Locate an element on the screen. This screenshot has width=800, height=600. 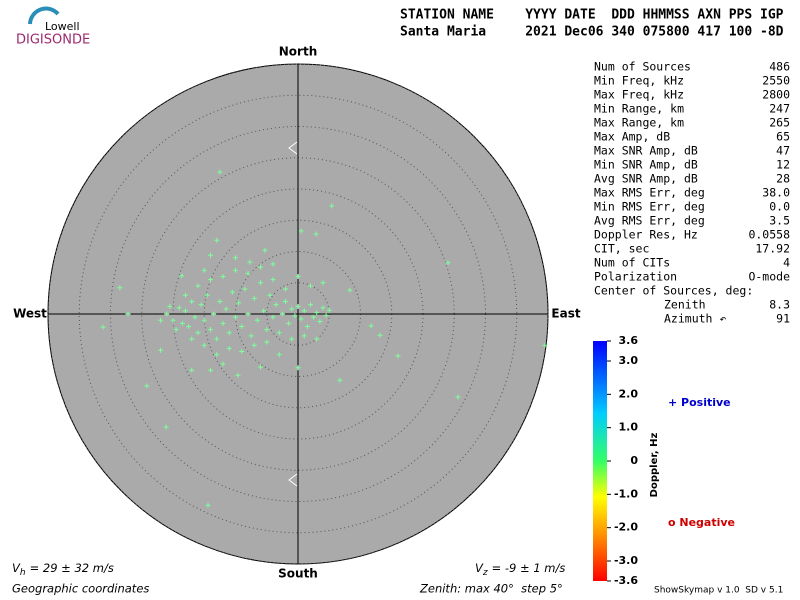
stat-value: 47 is located at coordinates (783, 151).